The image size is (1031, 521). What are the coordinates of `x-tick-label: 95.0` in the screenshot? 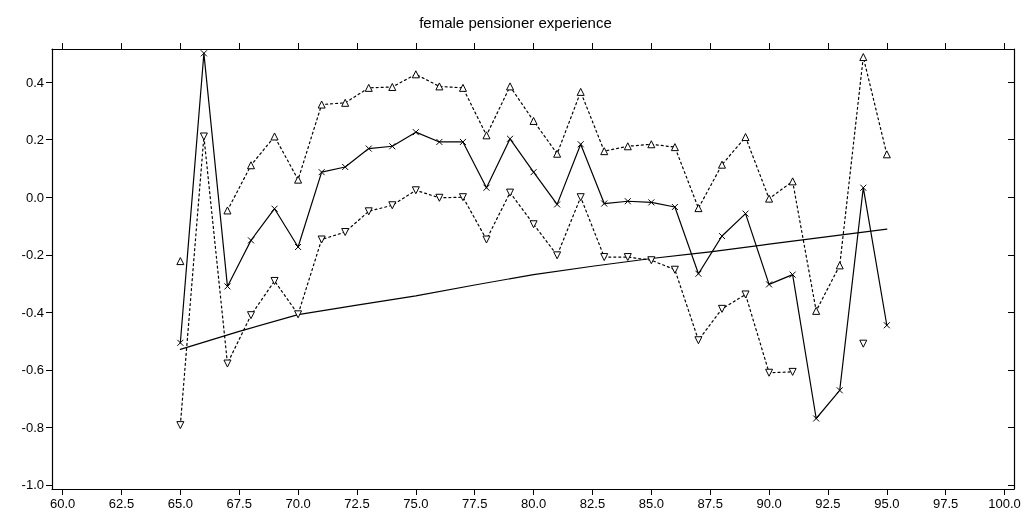 It's located at (887, 503).